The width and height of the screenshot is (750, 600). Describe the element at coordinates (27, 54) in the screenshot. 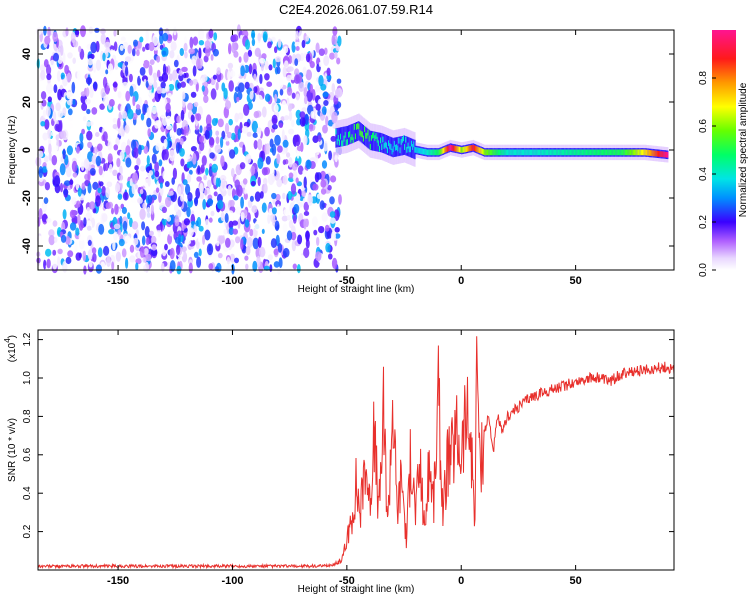

I see `spectrogram-y-tick-label: 40` at that location.